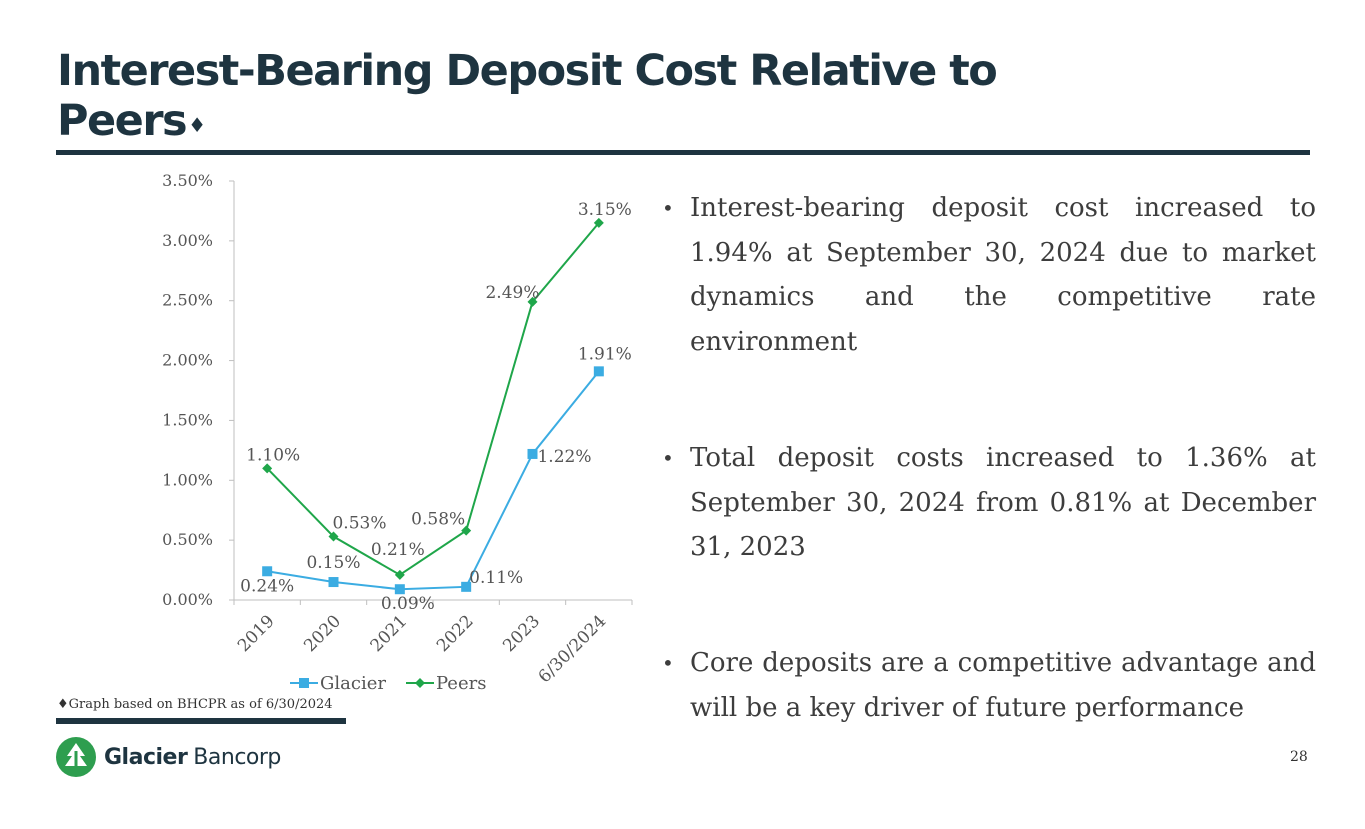 Image resolution: width=1365 pixels, height=829 pixels. What do you see at coordinates (353, 683) in the screenshot?
I see `legend-label-glacier: Glacier` at bounding box center [353, 683].